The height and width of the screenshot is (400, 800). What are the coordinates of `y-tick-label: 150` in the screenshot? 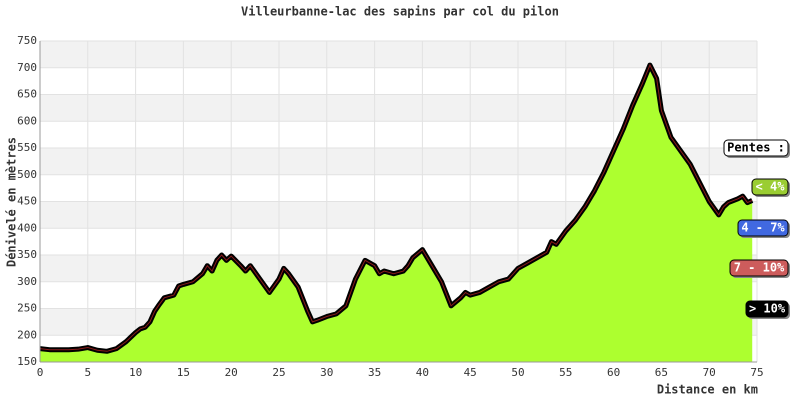 It's located at (27, 361).